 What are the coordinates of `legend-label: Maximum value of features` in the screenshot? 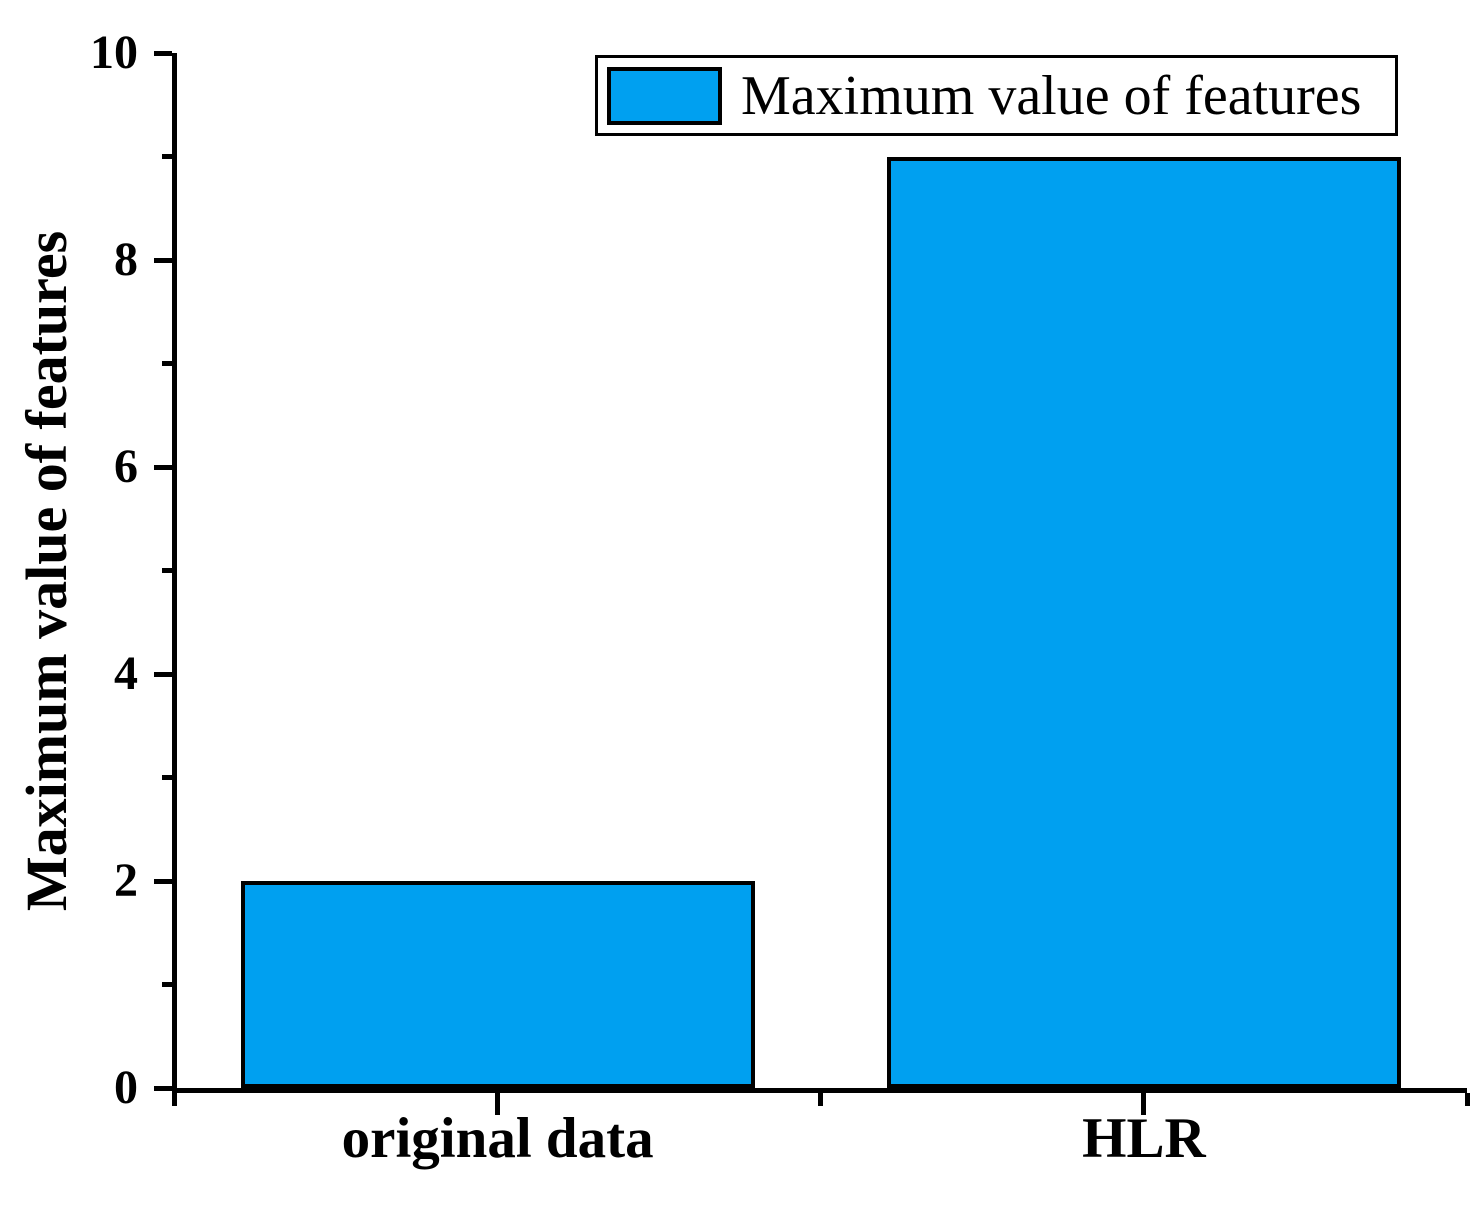 It's located at (1051, 95).